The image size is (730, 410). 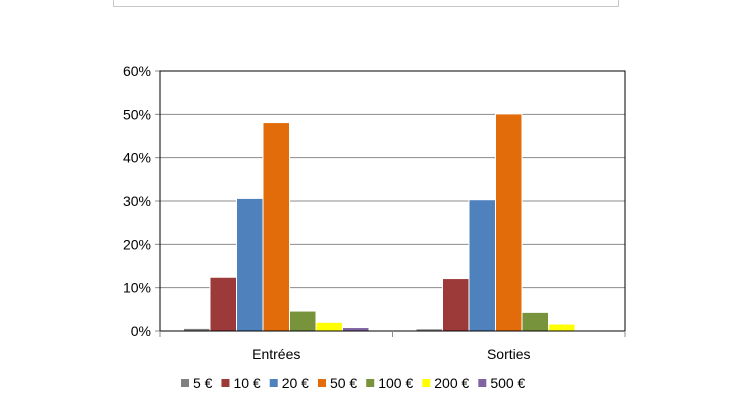 I want to click on legend-label: 200 €, so click(x=451, y=383).